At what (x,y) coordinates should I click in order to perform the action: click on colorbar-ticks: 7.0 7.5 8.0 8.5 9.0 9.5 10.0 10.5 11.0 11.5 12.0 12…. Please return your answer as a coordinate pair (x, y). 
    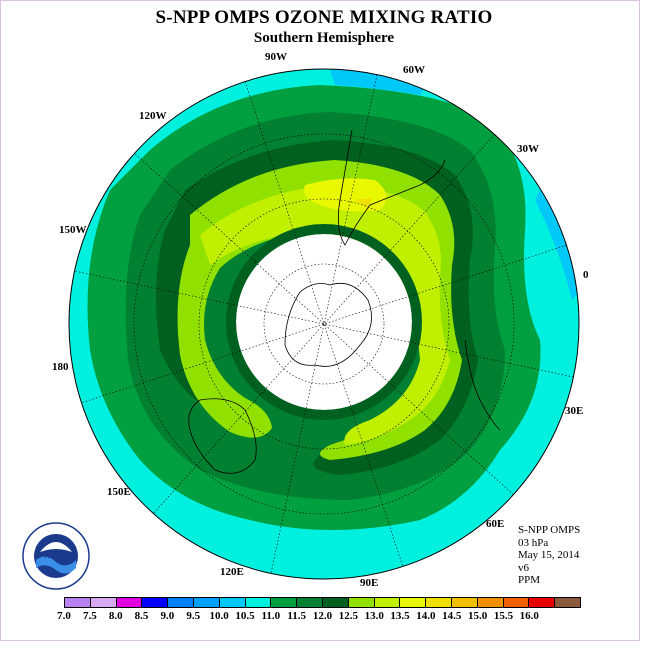
    Looking at the image, I should click on (319, 617).